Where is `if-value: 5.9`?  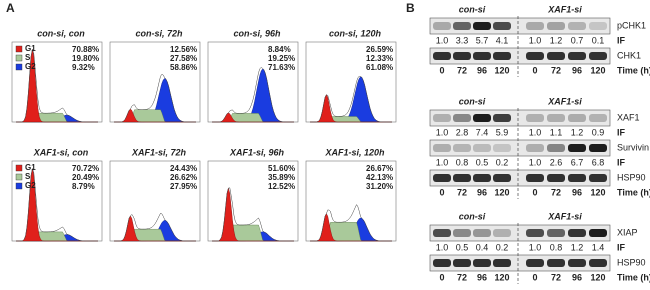
if-value: 5.9 is located at coordinates (502, 132).